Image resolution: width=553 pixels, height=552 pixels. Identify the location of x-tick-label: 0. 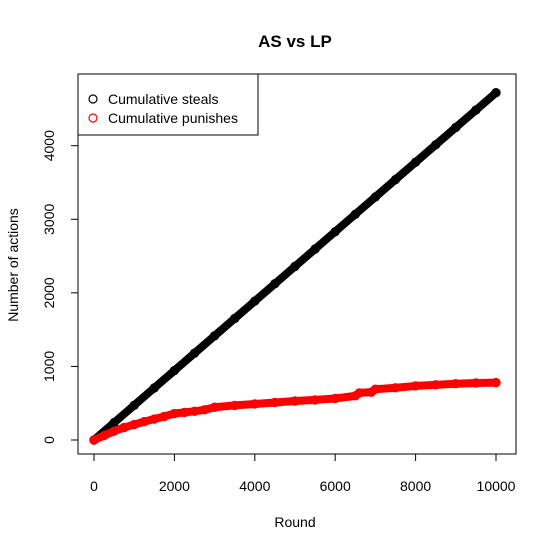
(94, 486).